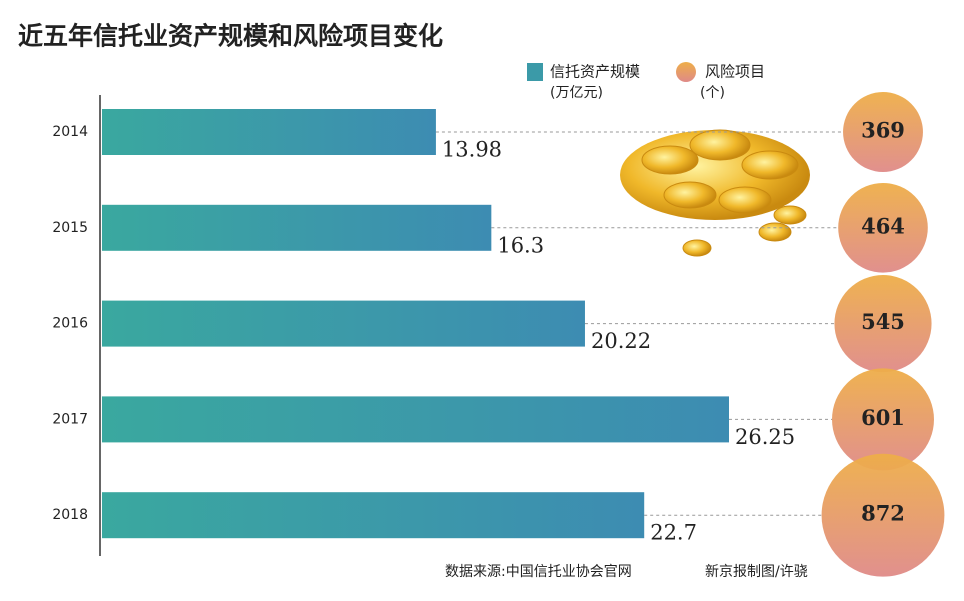 The height and width of the screenshot is (601, 964). I want to click on legend-label: 信托资产规模, so click(595, 72).